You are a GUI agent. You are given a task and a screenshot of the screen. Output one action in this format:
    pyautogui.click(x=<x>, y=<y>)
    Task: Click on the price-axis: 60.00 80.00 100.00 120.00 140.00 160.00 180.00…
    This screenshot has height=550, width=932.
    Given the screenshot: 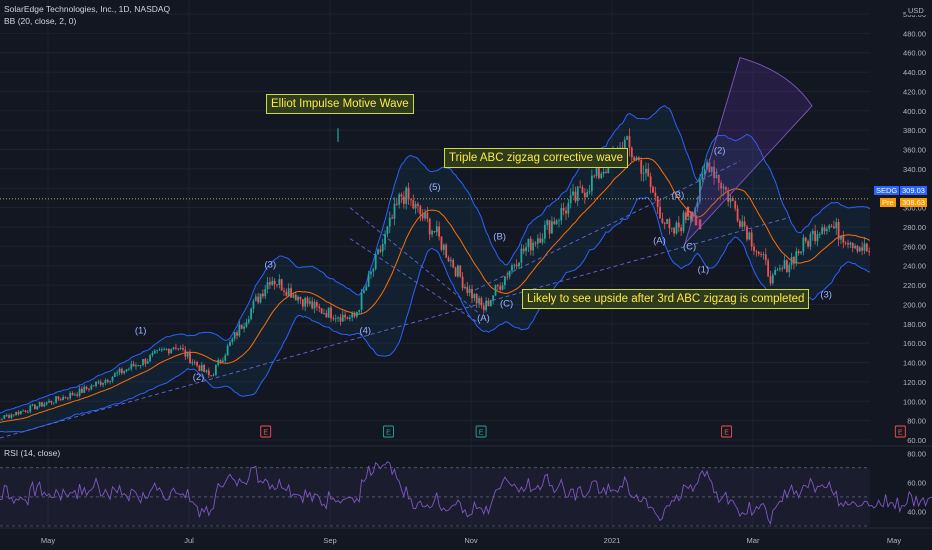 What is the action you would take?
    pyautogui.click(x=901, y=264)
    